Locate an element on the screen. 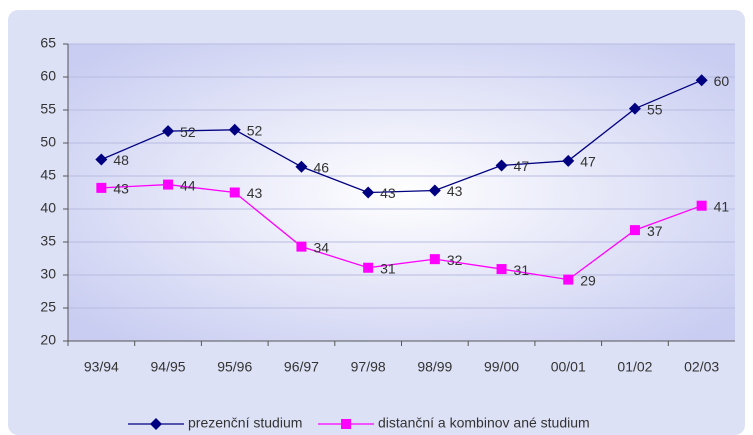 This screenshot has height=435, width=753. y-tick-label: 35 is located at coordinates (48, 241).